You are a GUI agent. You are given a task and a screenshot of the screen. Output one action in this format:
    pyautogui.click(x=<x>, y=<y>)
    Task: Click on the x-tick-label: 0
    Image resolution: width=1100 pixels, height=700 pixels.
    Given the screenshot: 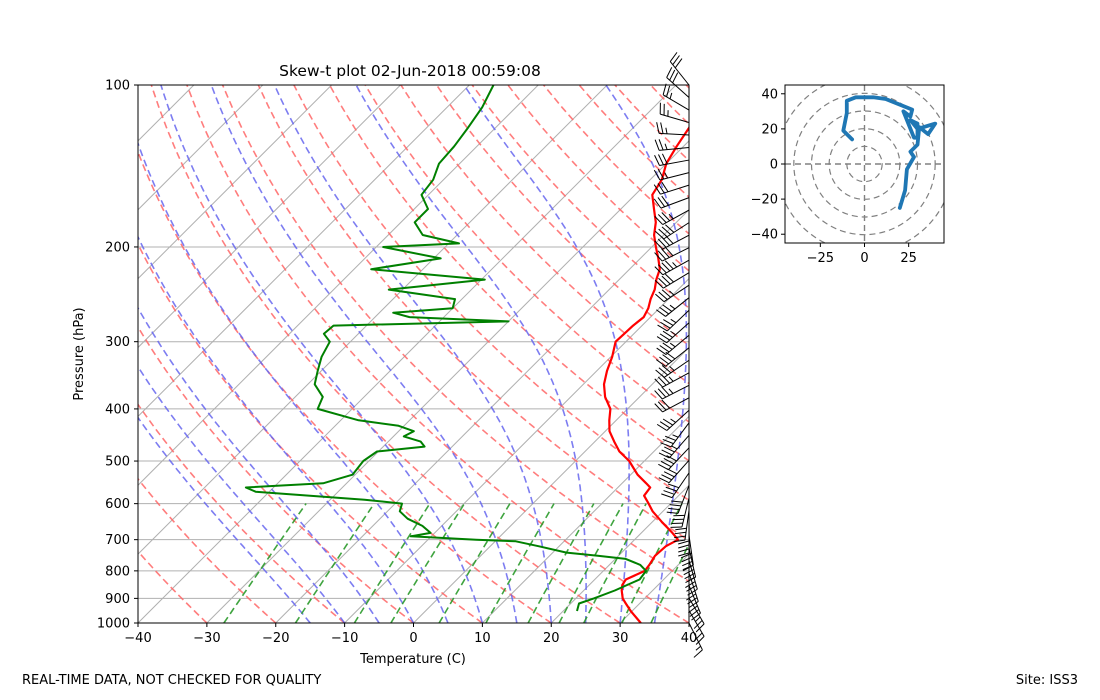 What is the action you would take?
    pyautogui.click(x=413, y=638)
    